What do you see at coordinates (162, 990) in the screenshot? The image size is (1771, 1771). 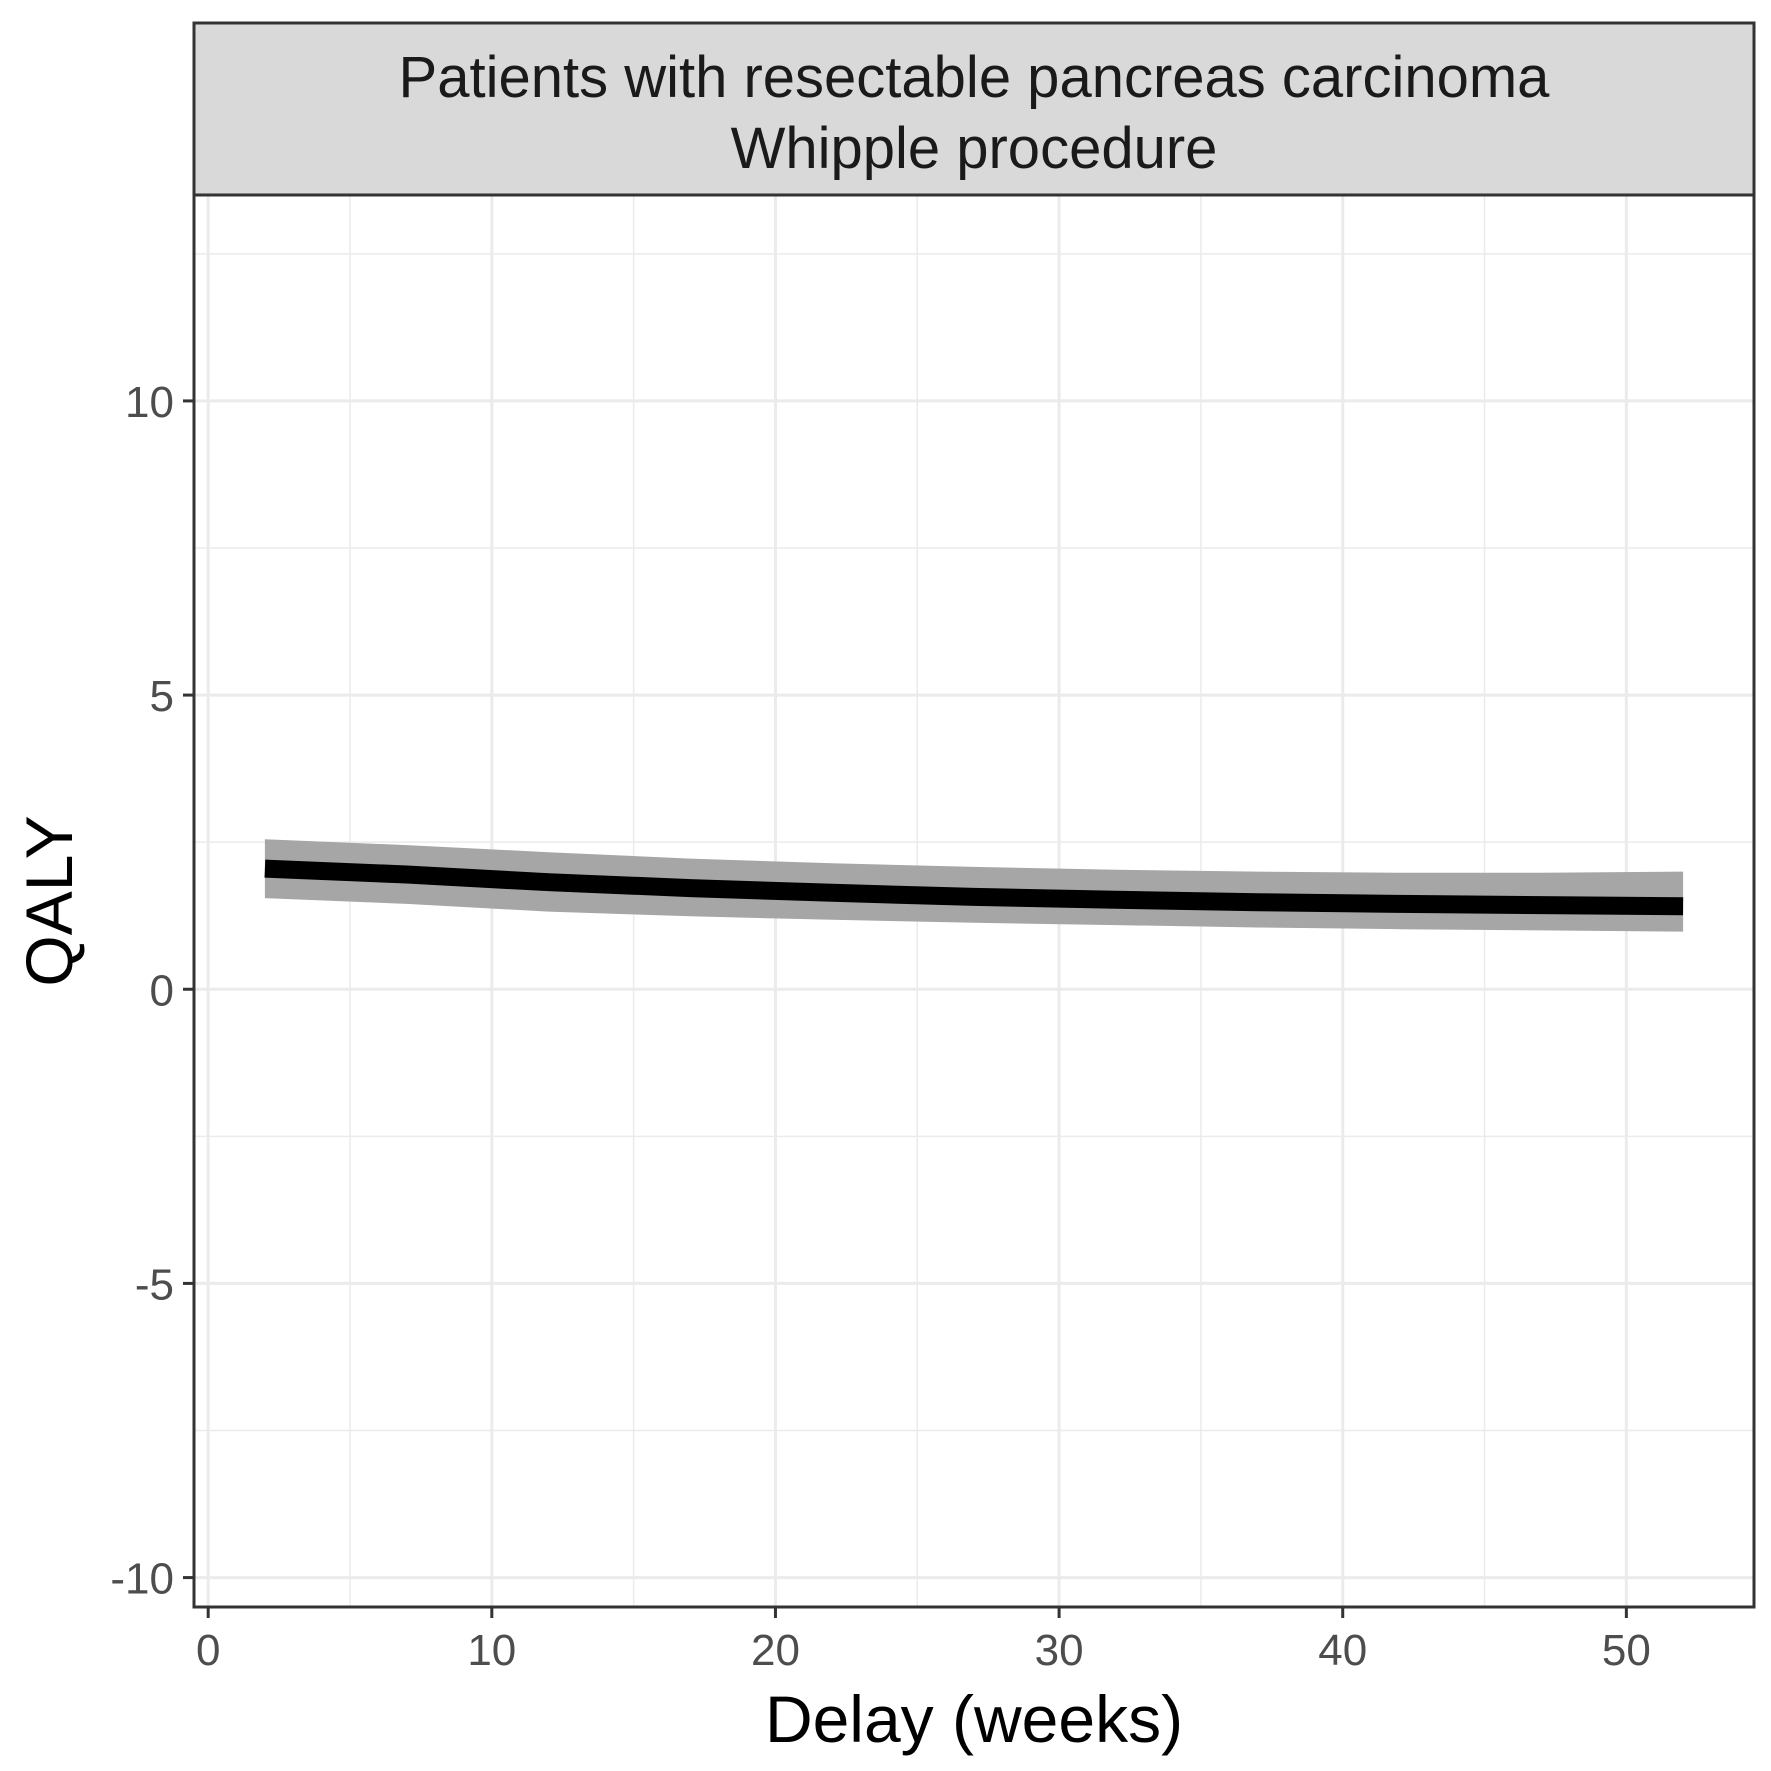 I see `y-tick-label: 0` at bounding box center [162, 990].